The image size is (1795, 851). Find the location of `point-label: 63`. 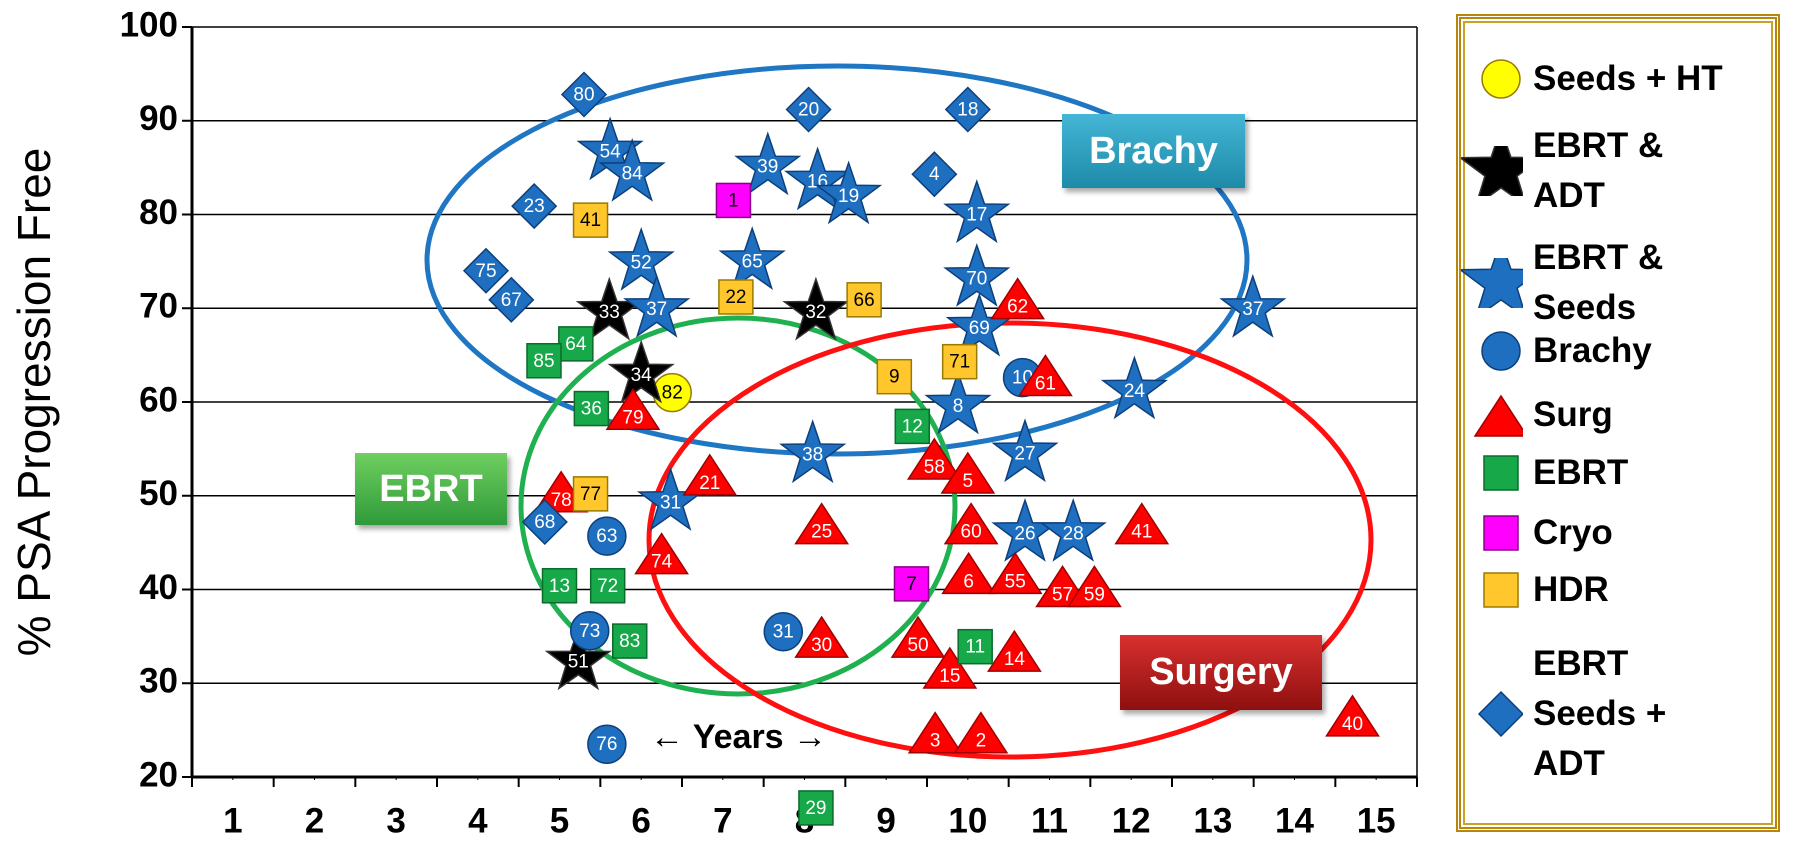

point-label: 63 is located at coordinates (606, 536).